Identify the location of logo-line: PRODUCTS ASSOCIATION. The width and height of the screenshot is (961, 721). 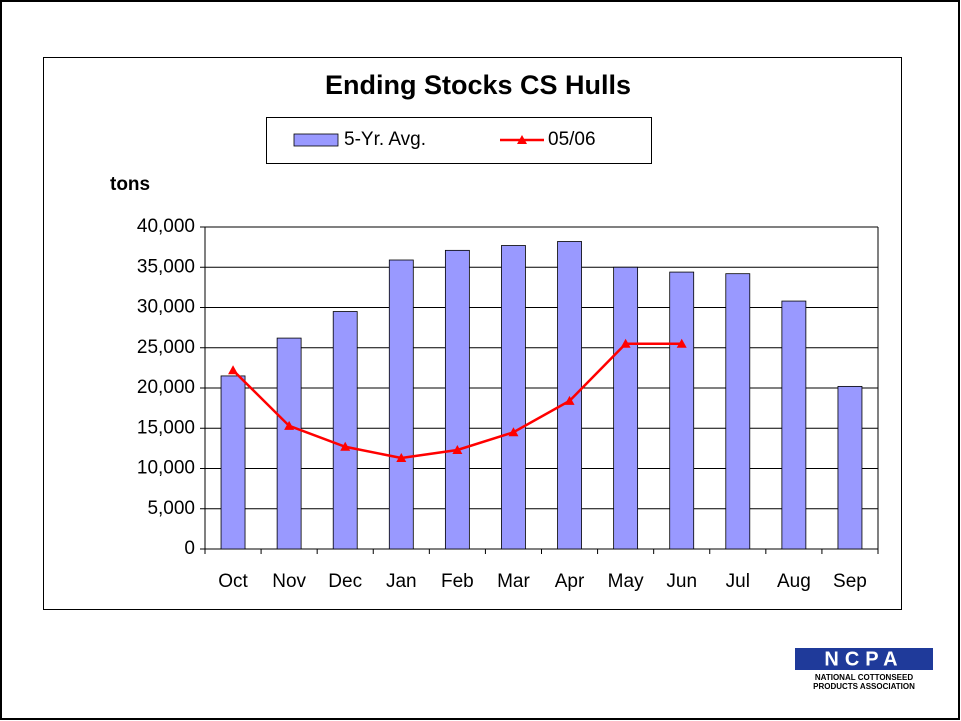
(864, 686).